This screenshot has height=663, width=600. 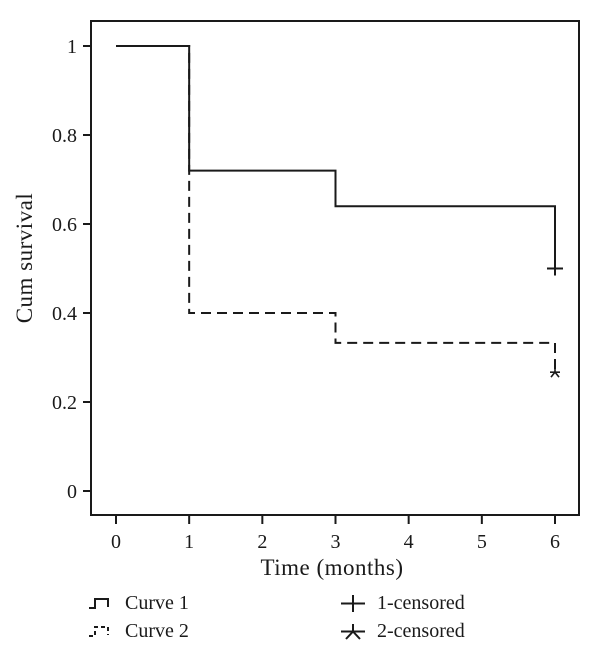 I want to click on y-tick-label: 0.6, so click(x=64, y=225).